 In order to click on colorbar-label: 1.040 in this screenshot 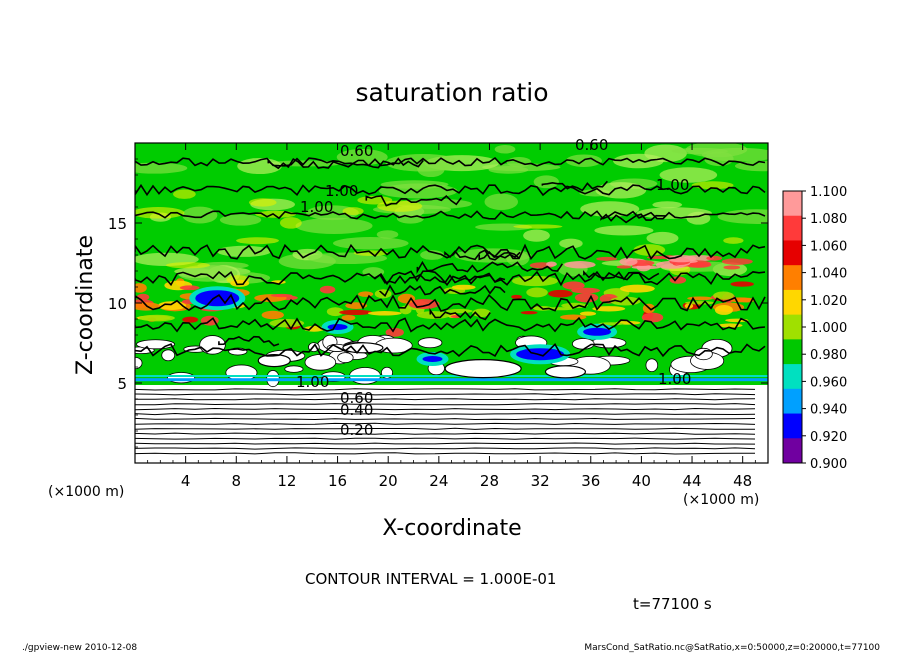, I will do `click(828, 274)`.